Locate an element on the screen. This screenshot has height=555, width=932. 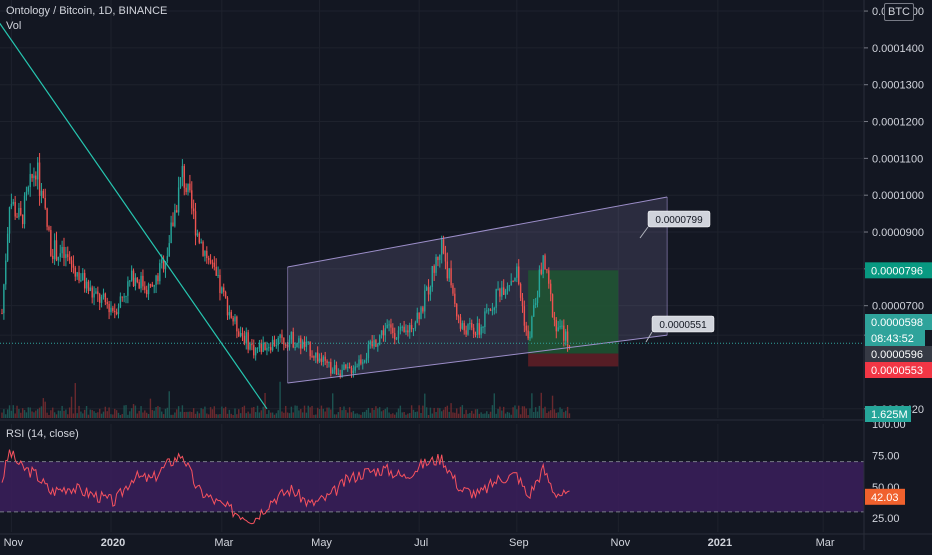
symbol-legend: Ontology / Bitcoin, 1D, BINANCE is located at coordinates (87, 11).